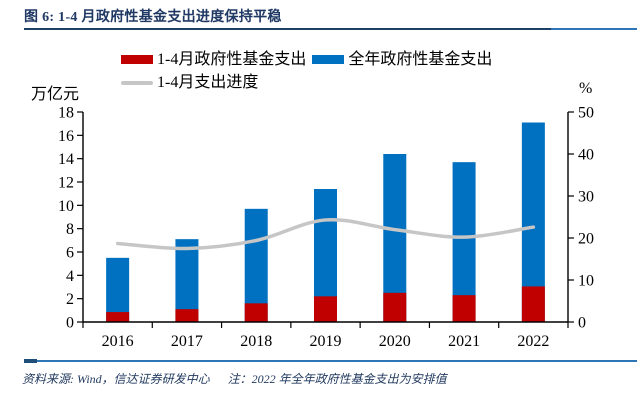 The height and width of the screenshot is (401, 639). What do you see at coordinates (66, 159) in the screenshot?
I see `y-axis-tick-label: 14` at bounding box center [66, 159].